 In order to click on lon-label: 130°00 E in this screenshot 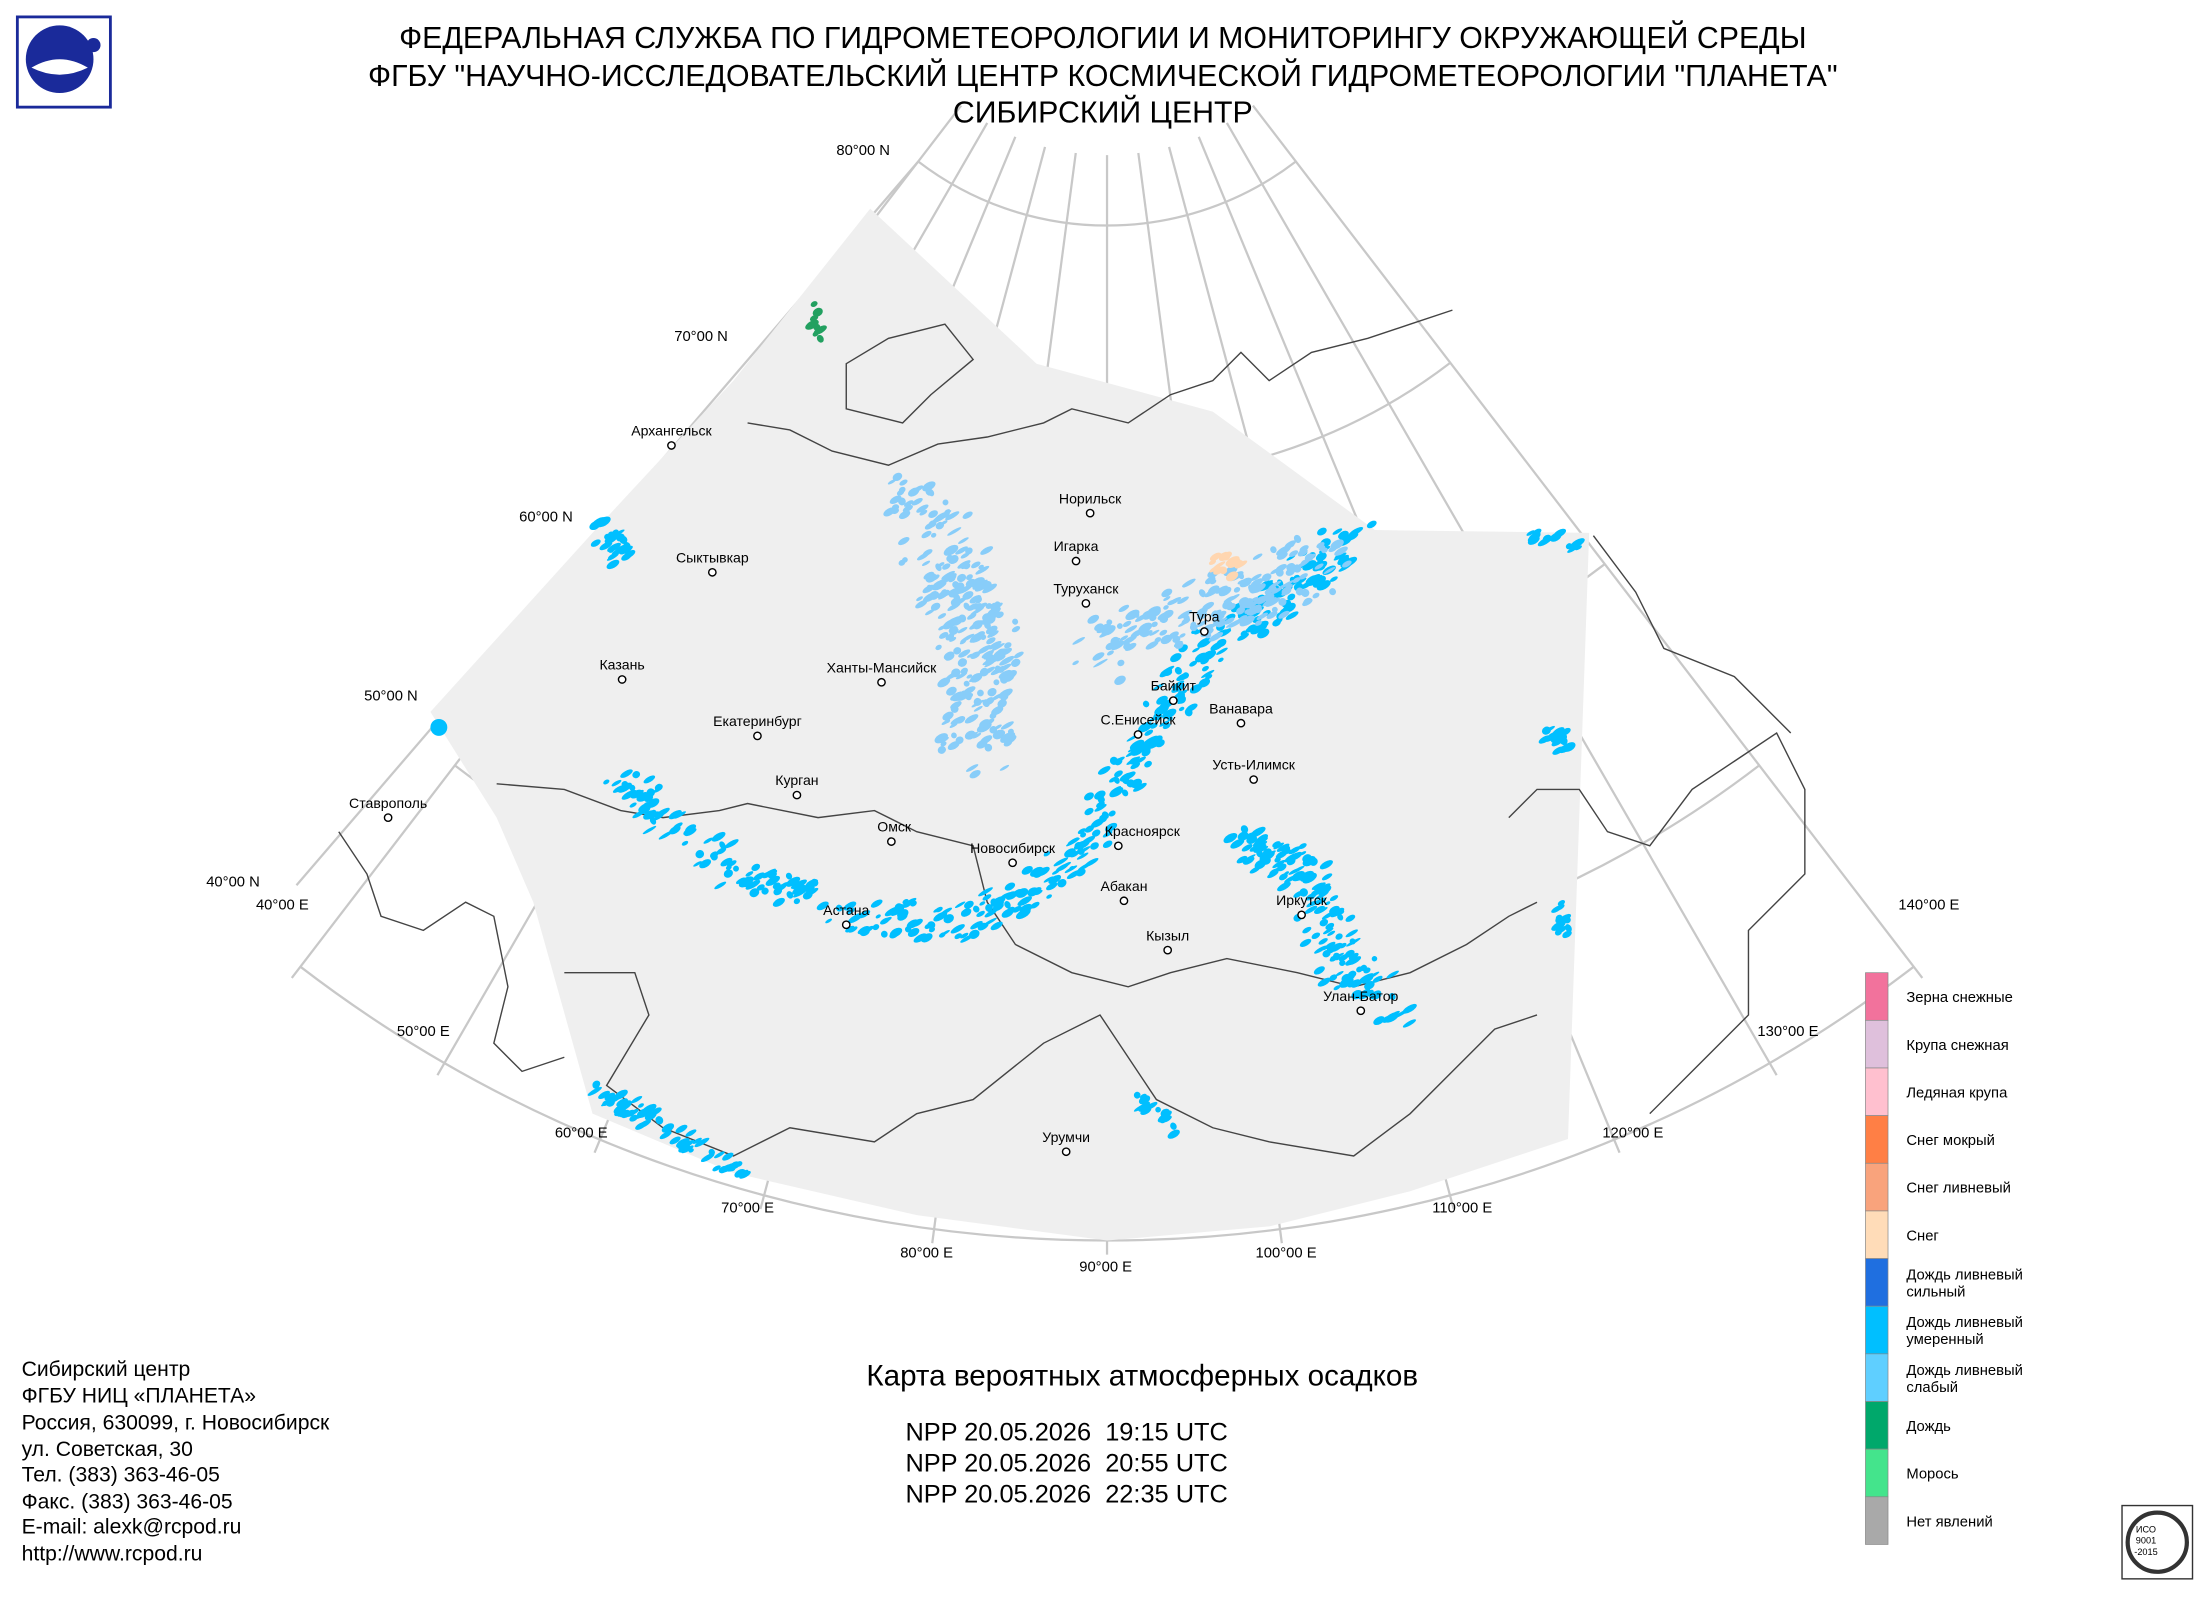, I will do `click(1787, 1032)`.